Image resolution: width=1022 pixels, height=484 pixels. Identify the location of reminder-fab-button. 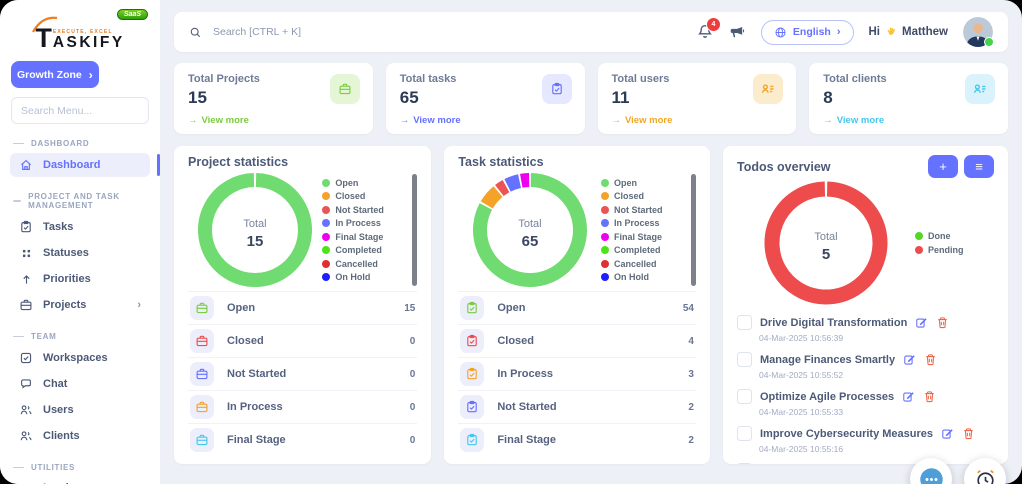
(985, 471).